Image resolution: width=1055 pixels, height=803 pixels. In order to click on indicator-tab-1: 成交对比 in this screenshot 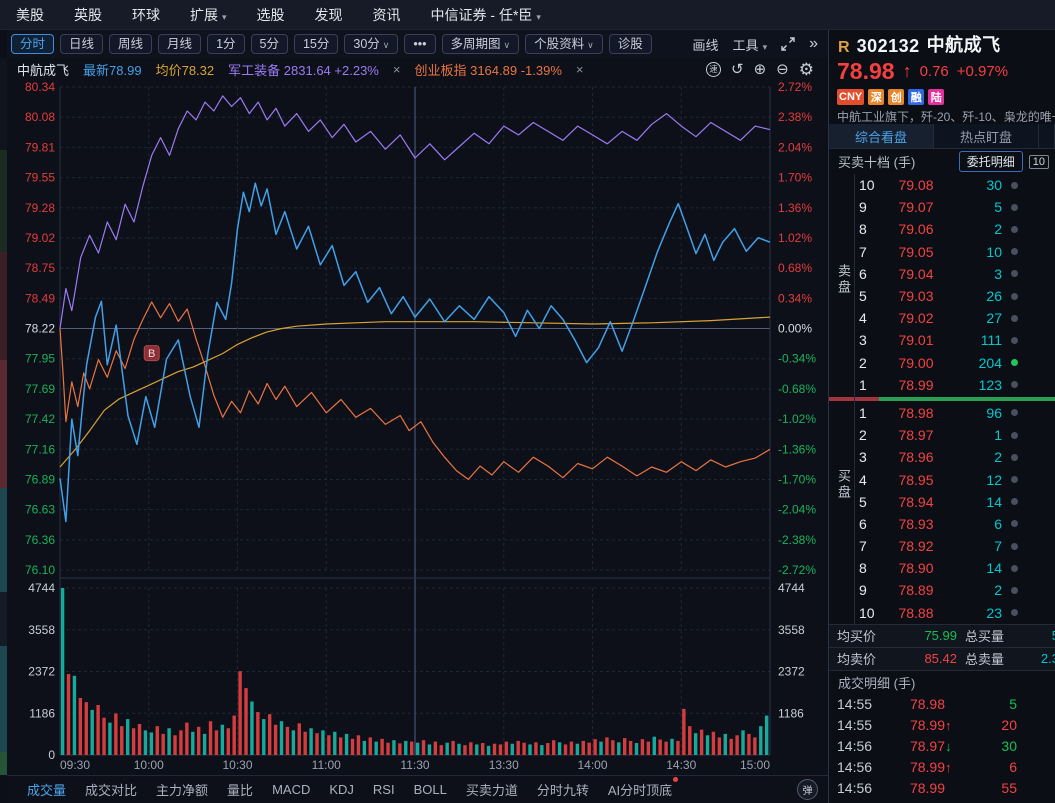, I will do `click(111, 790)`.